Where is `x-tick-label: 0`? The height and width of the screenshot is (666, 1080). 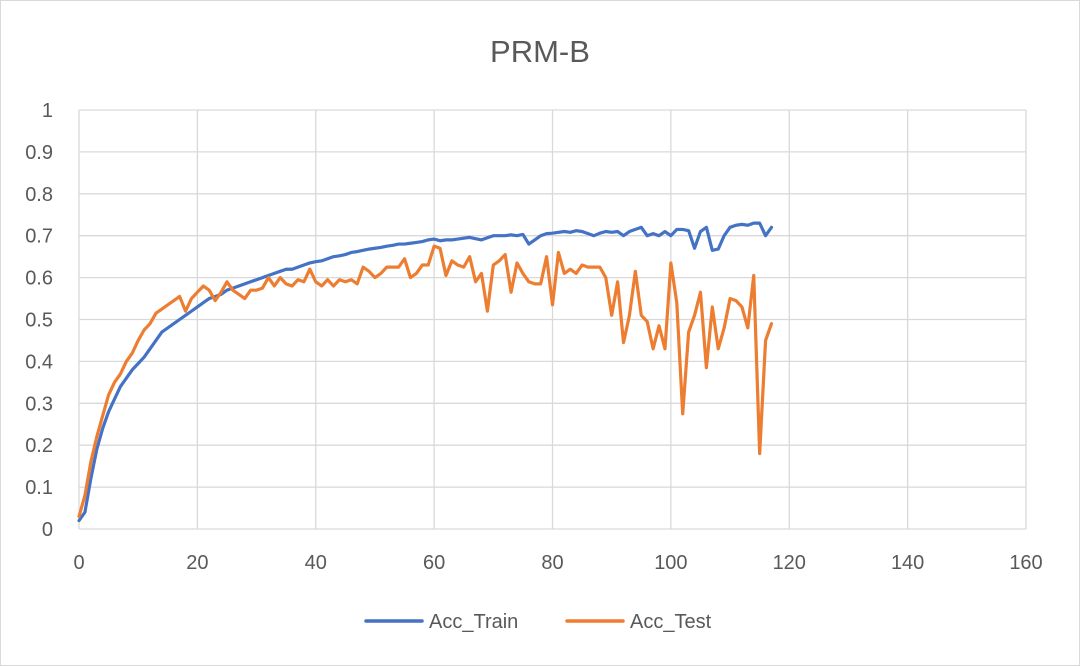 x-tick-label: 0 is located at coordinates (78, 563).